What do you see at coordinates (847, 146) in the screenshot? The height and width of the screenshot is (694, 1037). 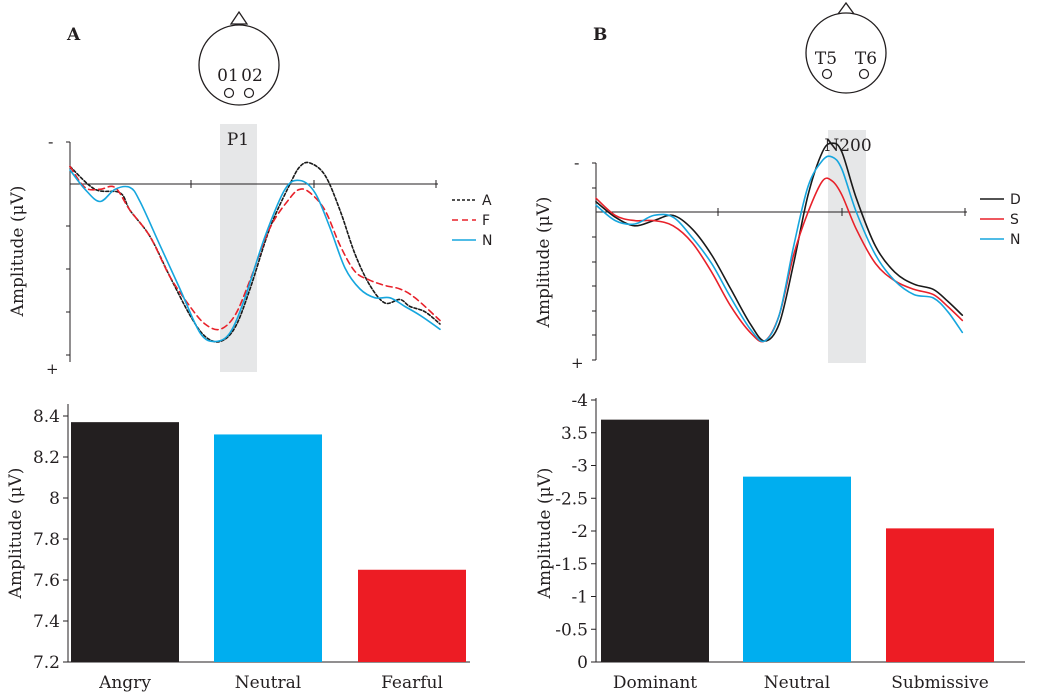 I see `n200-label: N200` at bounding box center [847, 146].